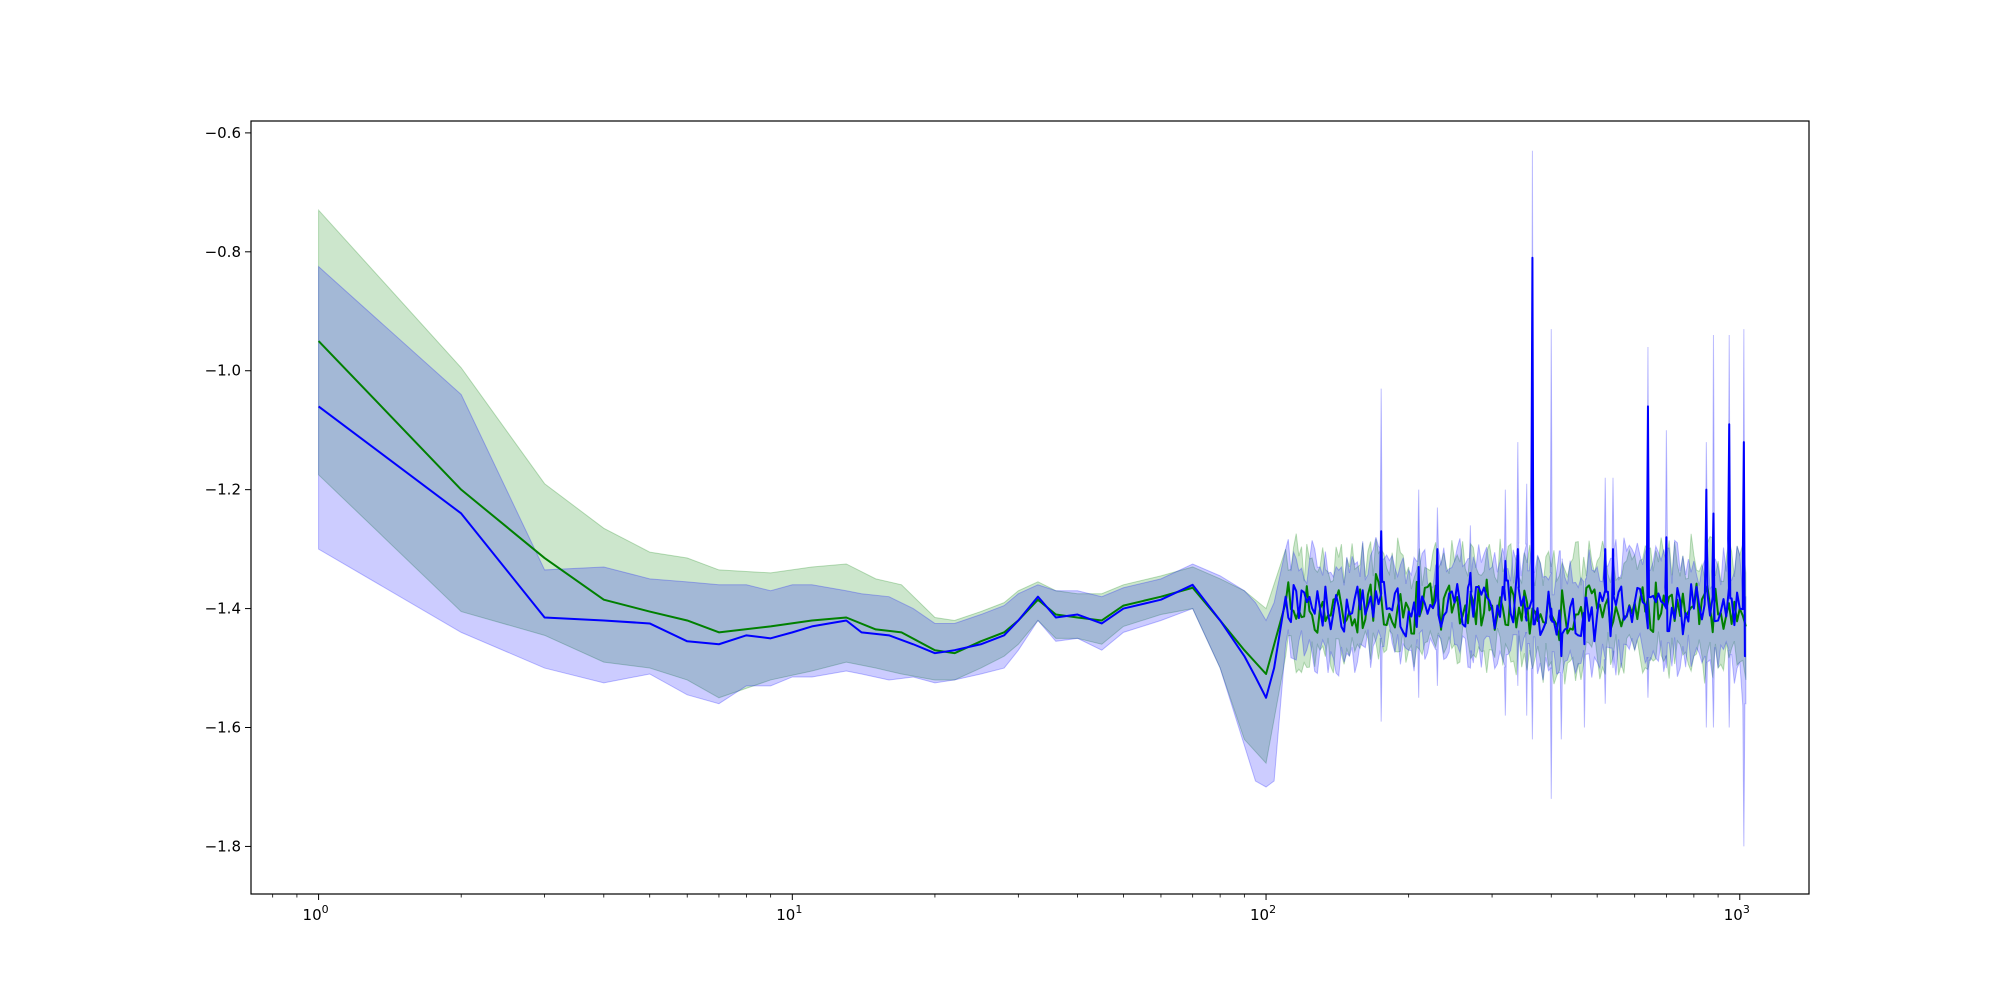 The image size is (2000, 1000). Describe the element at coordinates (223, 609) in the screenshot. I see `y-tick-label: −1.4` at that location.